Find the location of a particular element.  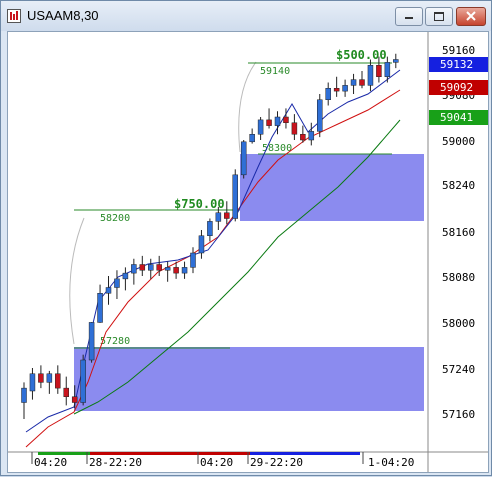

maximize-button is located at coordinates (439, 16).